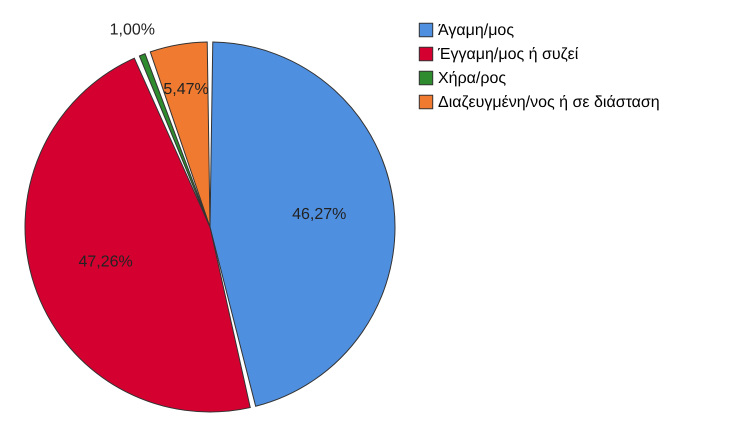 Image resolution: width=751 pixels, height=432 pixels. I want to click on data-label: 46,27%, so click(319, 215).